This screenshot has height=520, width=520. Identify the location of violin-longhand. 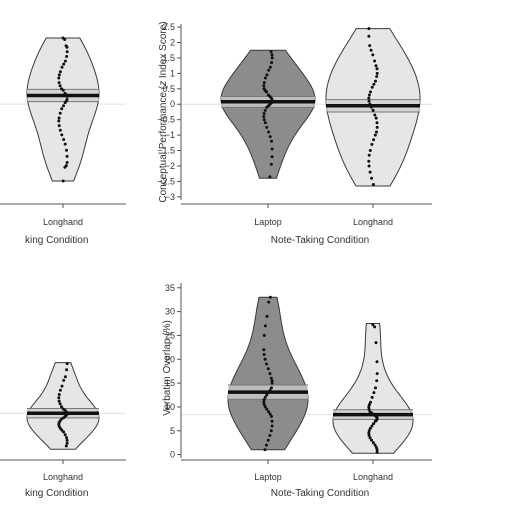
(373, 388).